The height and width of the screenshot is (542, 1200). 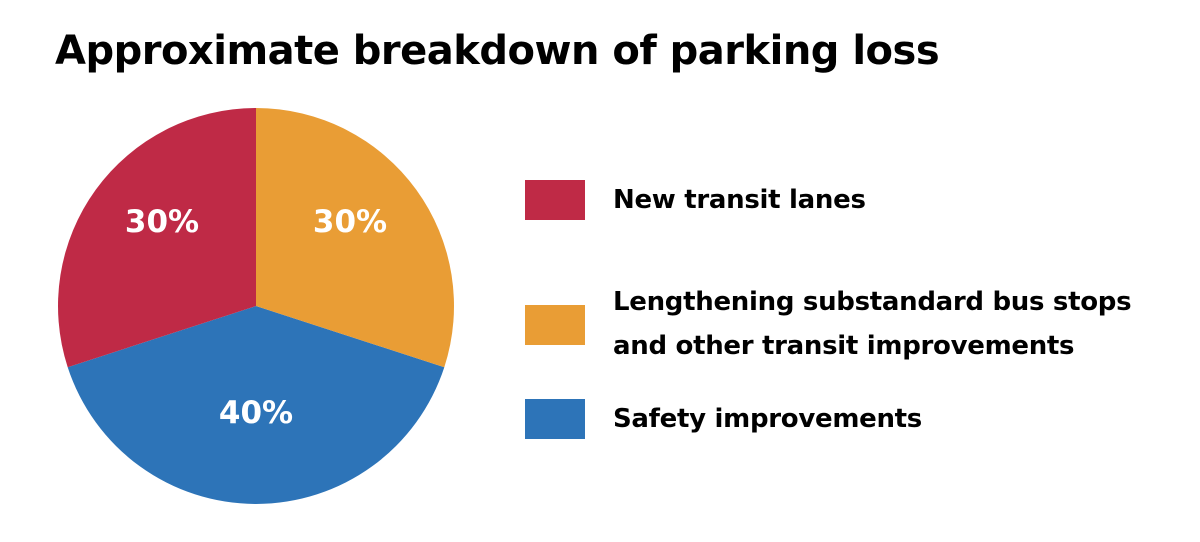 I want to click on legend-label-line2: and other transit improvements, so click(x=844, y=346).